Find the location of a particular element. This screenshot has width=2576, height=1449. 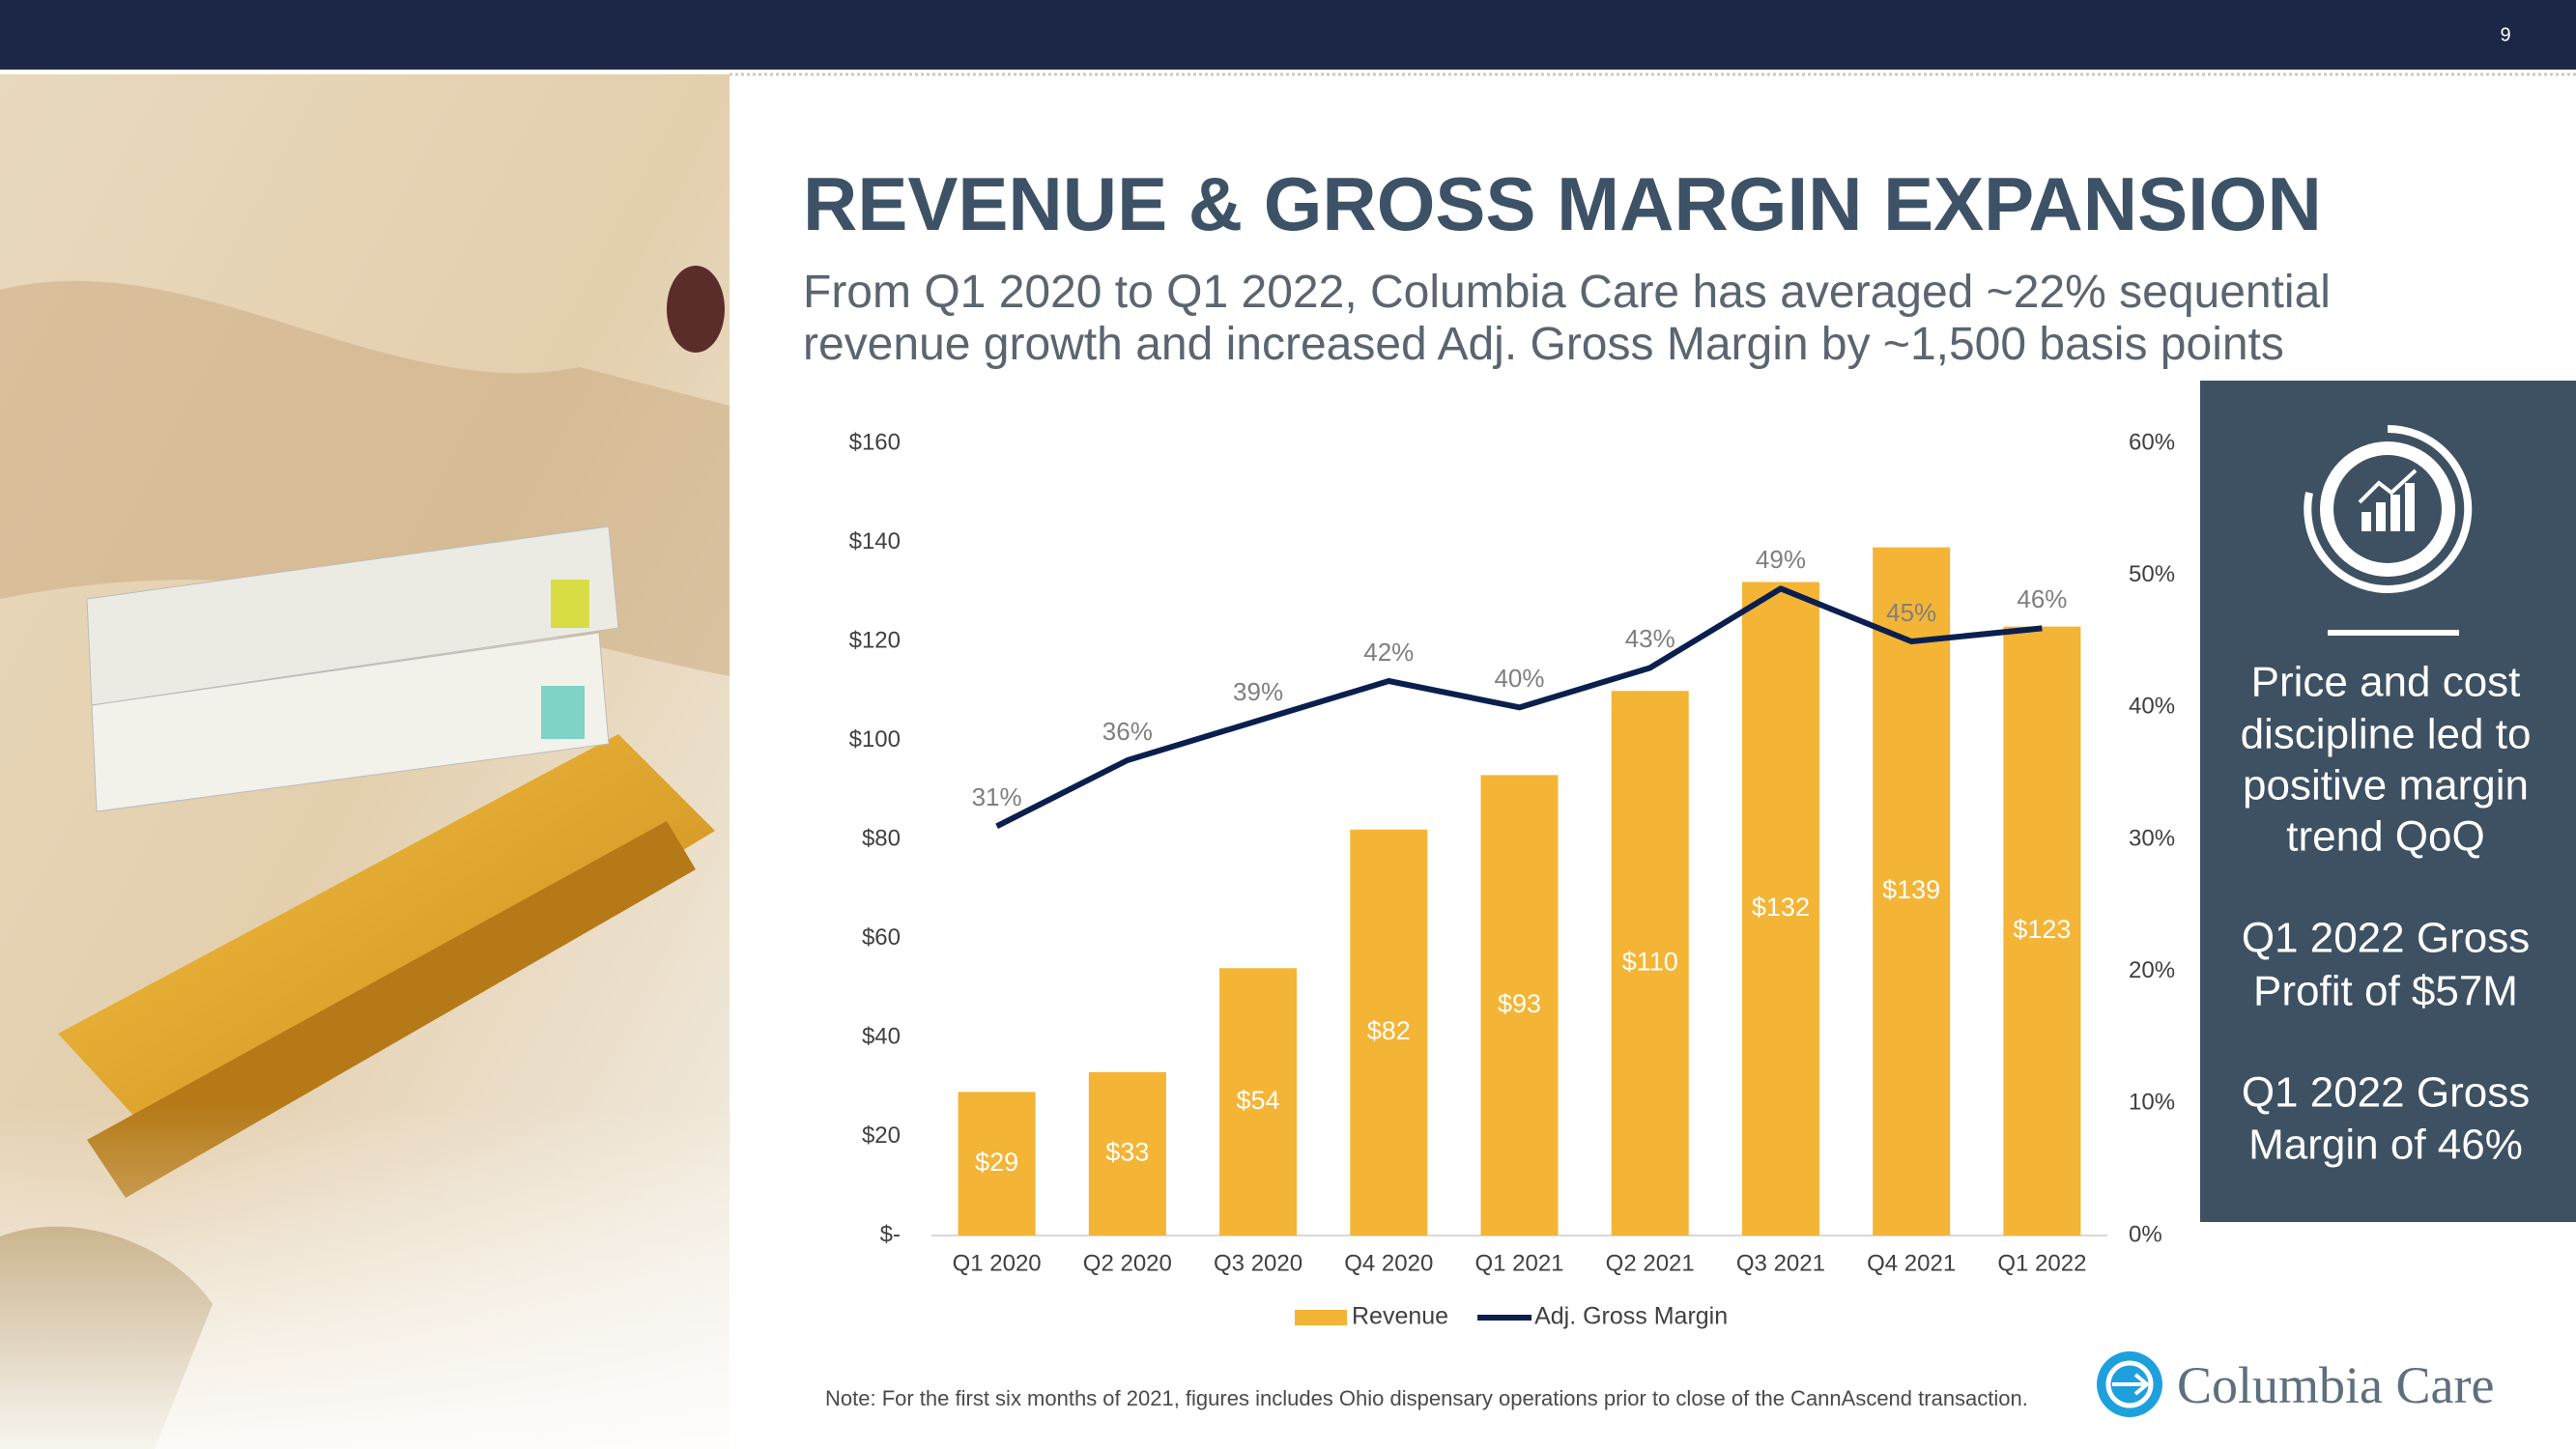

legend-swatch is located at coordinates (1321, 1317).